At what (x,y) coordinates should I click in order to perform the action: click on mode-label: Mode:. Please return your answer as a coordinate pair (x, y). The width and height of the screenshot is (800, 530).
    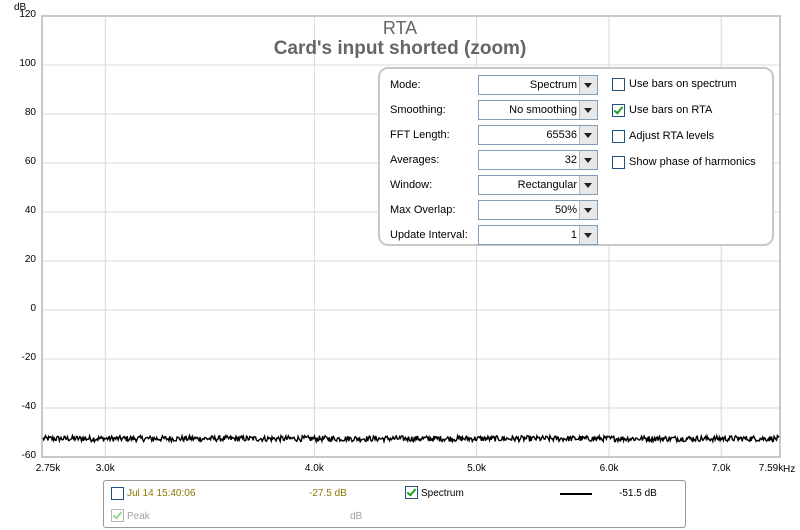
    Looking at the image, I should click on (405, 85).